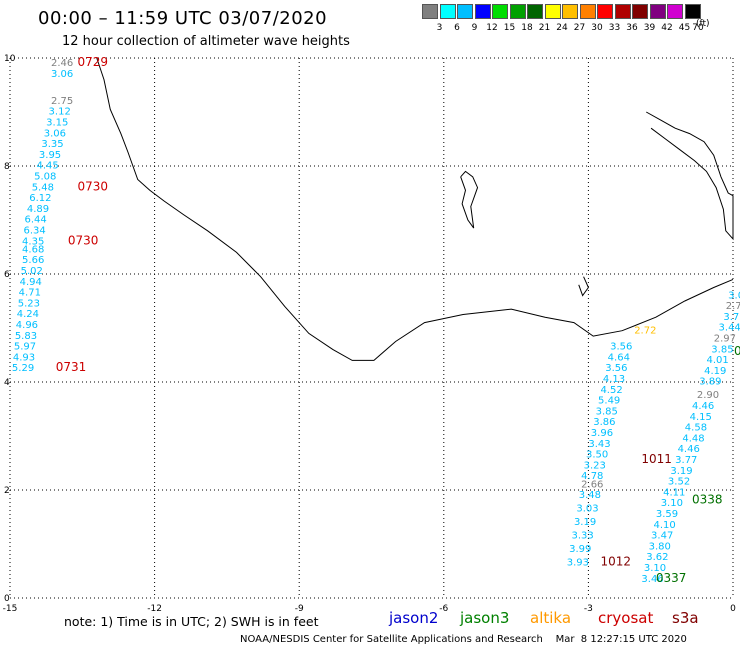 The height and width of the screenshot is (650, 740). Describe the element at coordinates (33, 241) in the screenshot. I see `wave-height-value: 4.35` at that location.